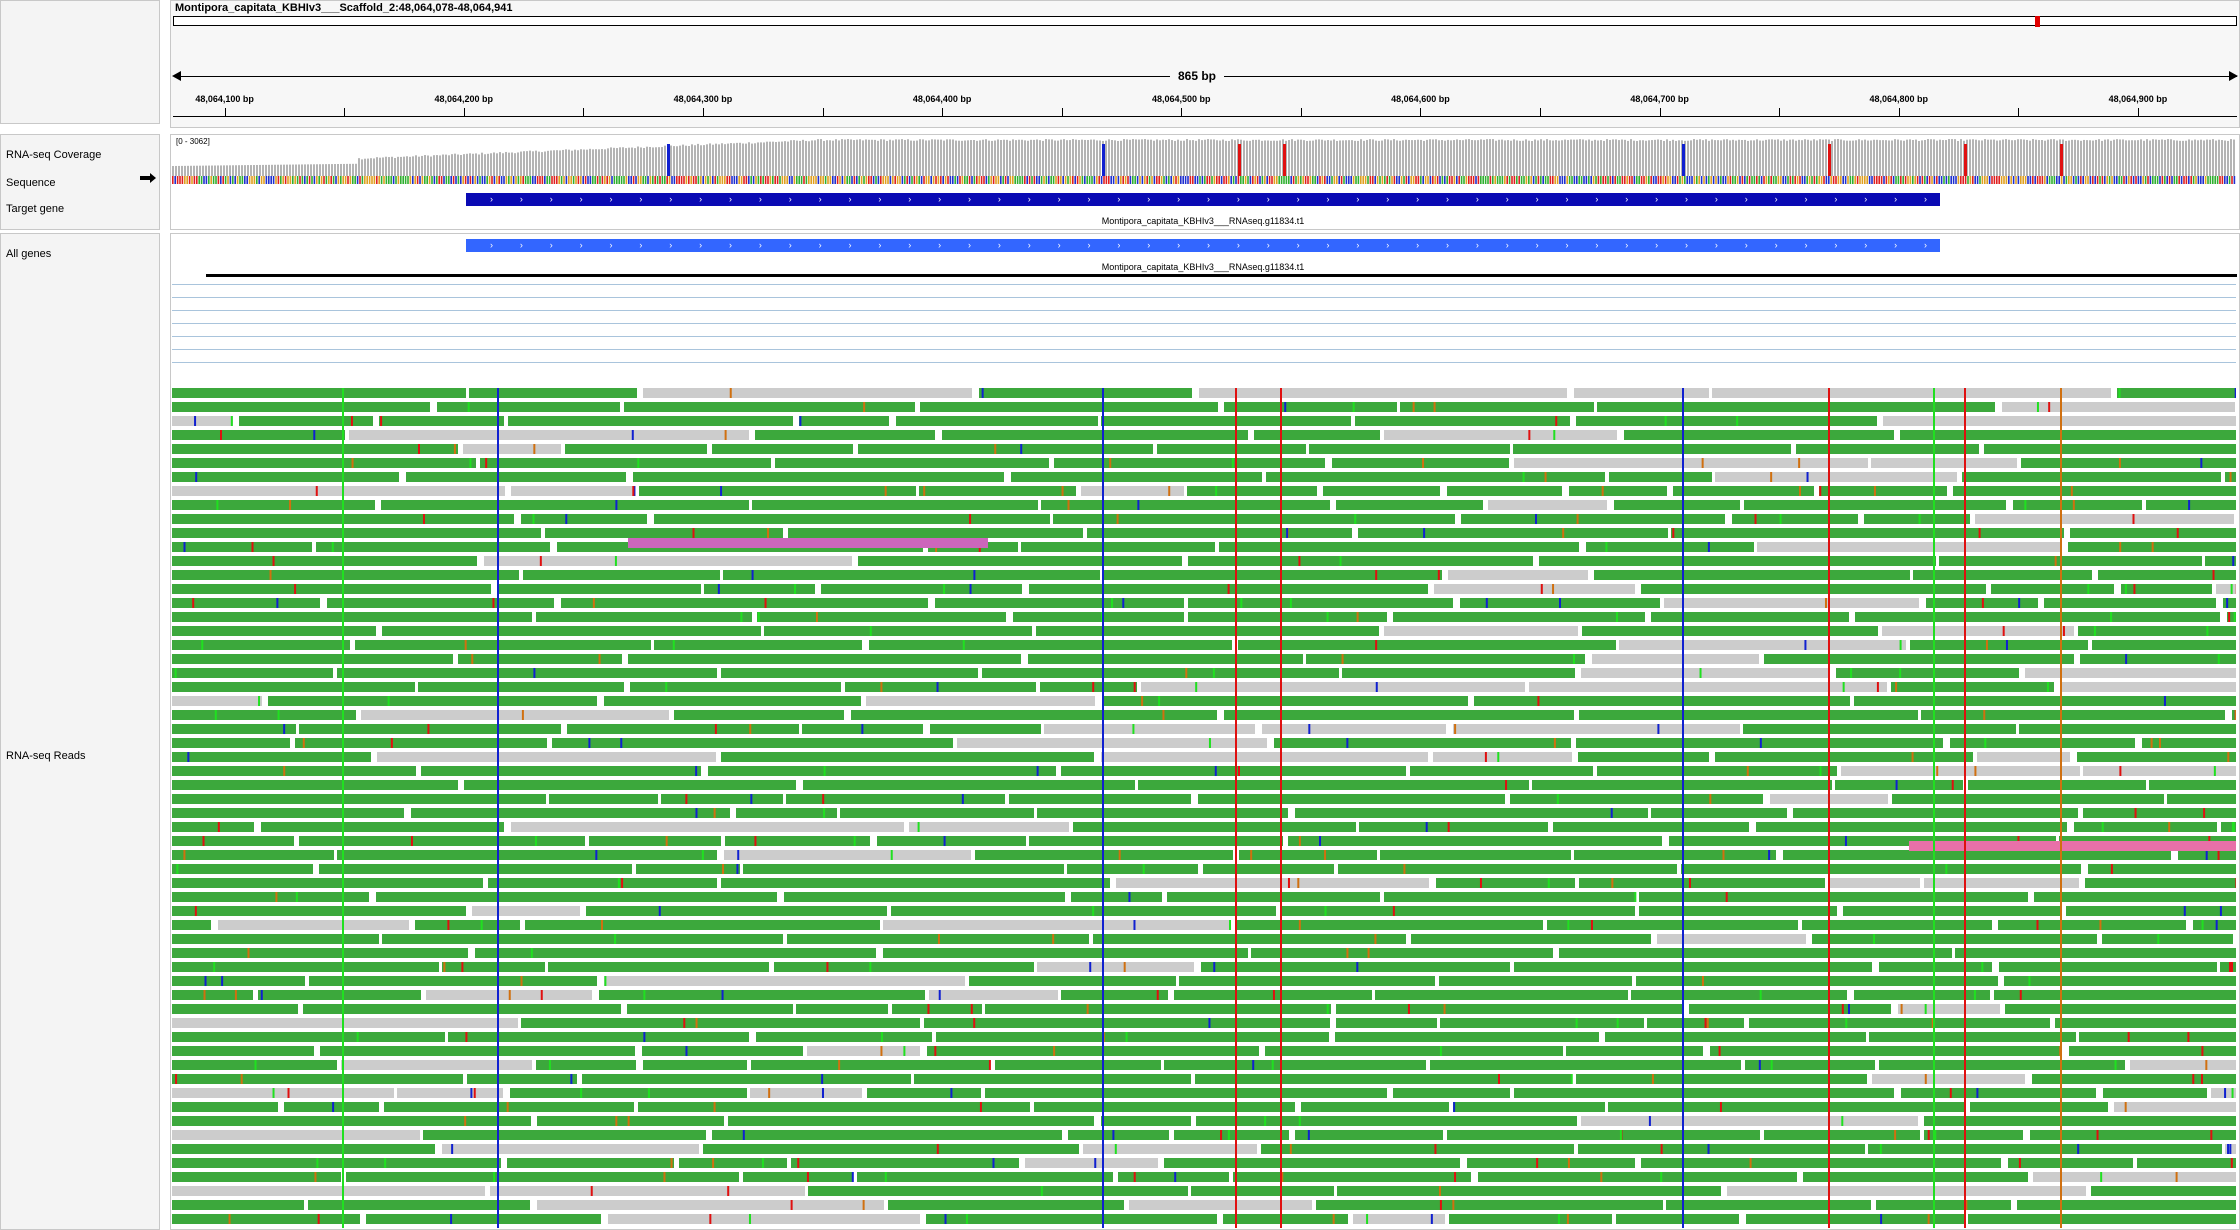 The width and height of the screenshot is (2240, 1230). I want to click on all-genes-track-label: All genes, so click(29, 254).